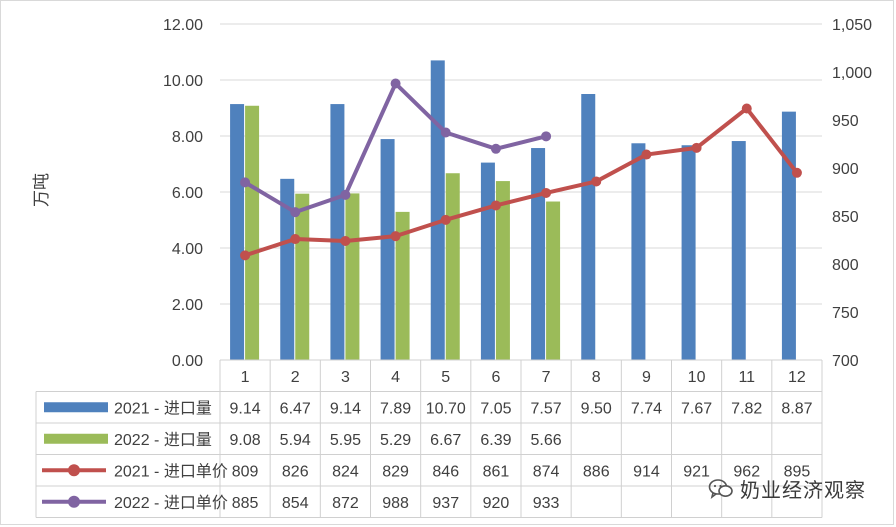 The width and height of the screenshot is (896, 527). Describe the element at coordinates (546, 408) in the screenshot. I see `data-label: 7.57` at that location.